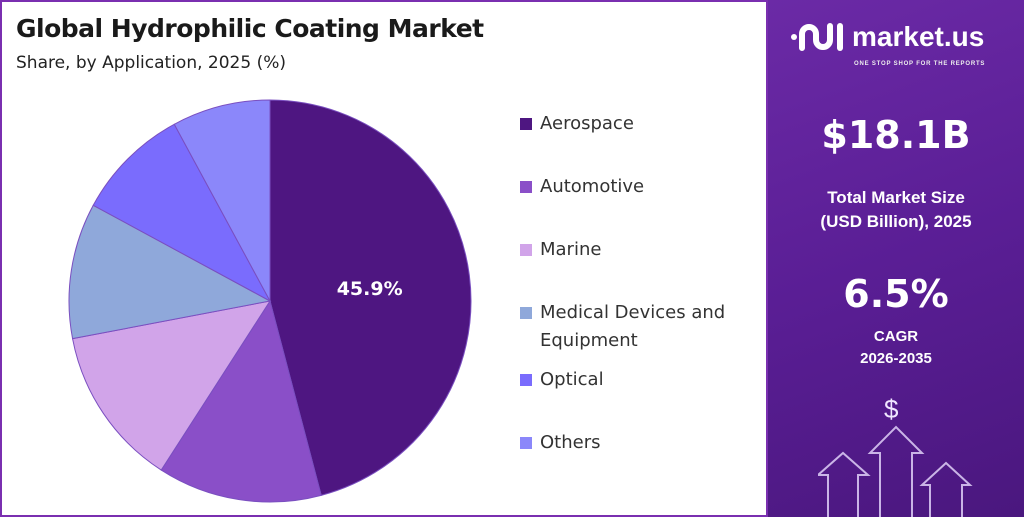 This screenshot has height=517, width=1024. I want to click on legend-label: Others, so click(570, 442).